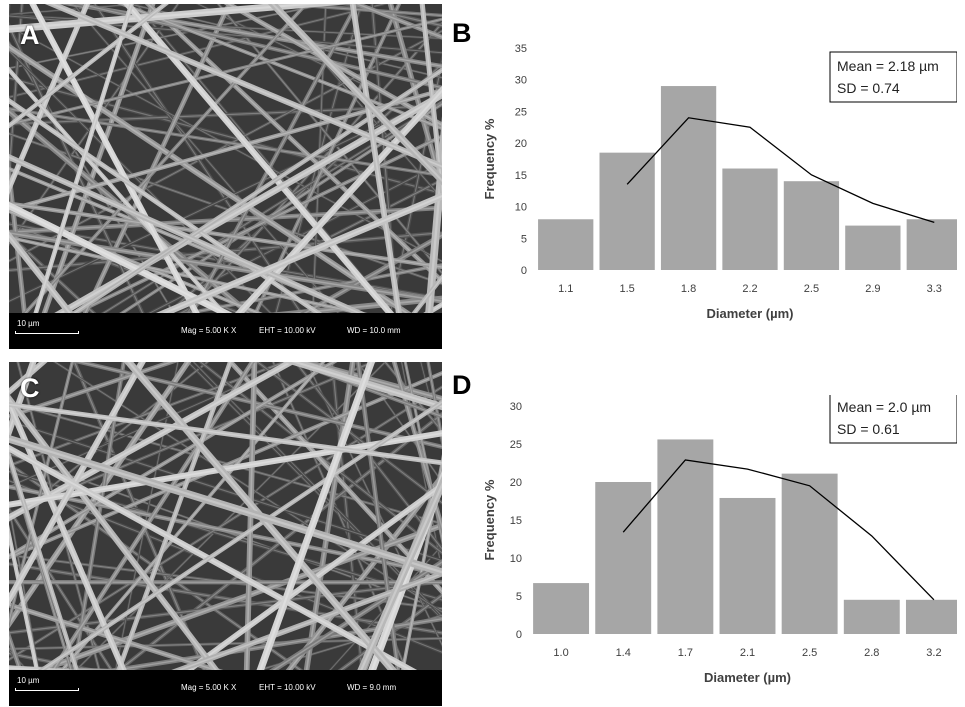  What do you see at coordinates (516, 483) in the screenshot?
I see `y-tick-label: 20` at bounding box center [516, 483].